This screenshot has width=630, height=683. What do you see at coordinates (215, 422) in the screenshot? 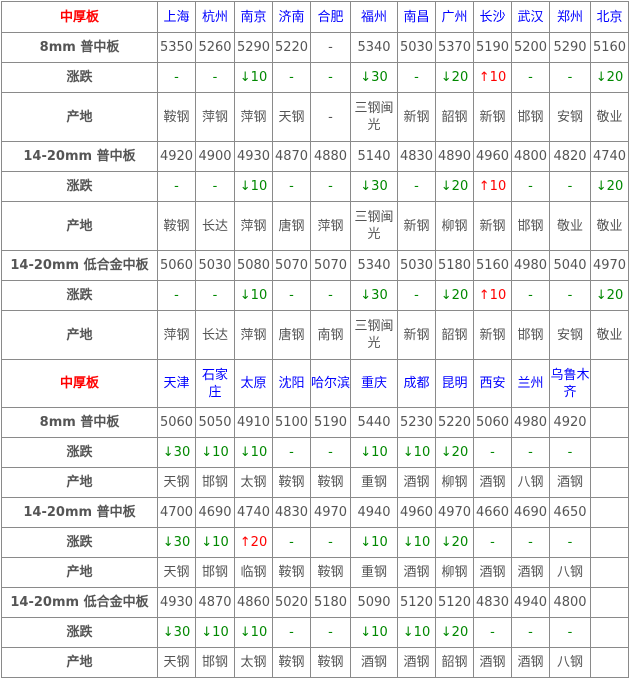
I see `price-cell: 5050` at bounding box center [215, 422].